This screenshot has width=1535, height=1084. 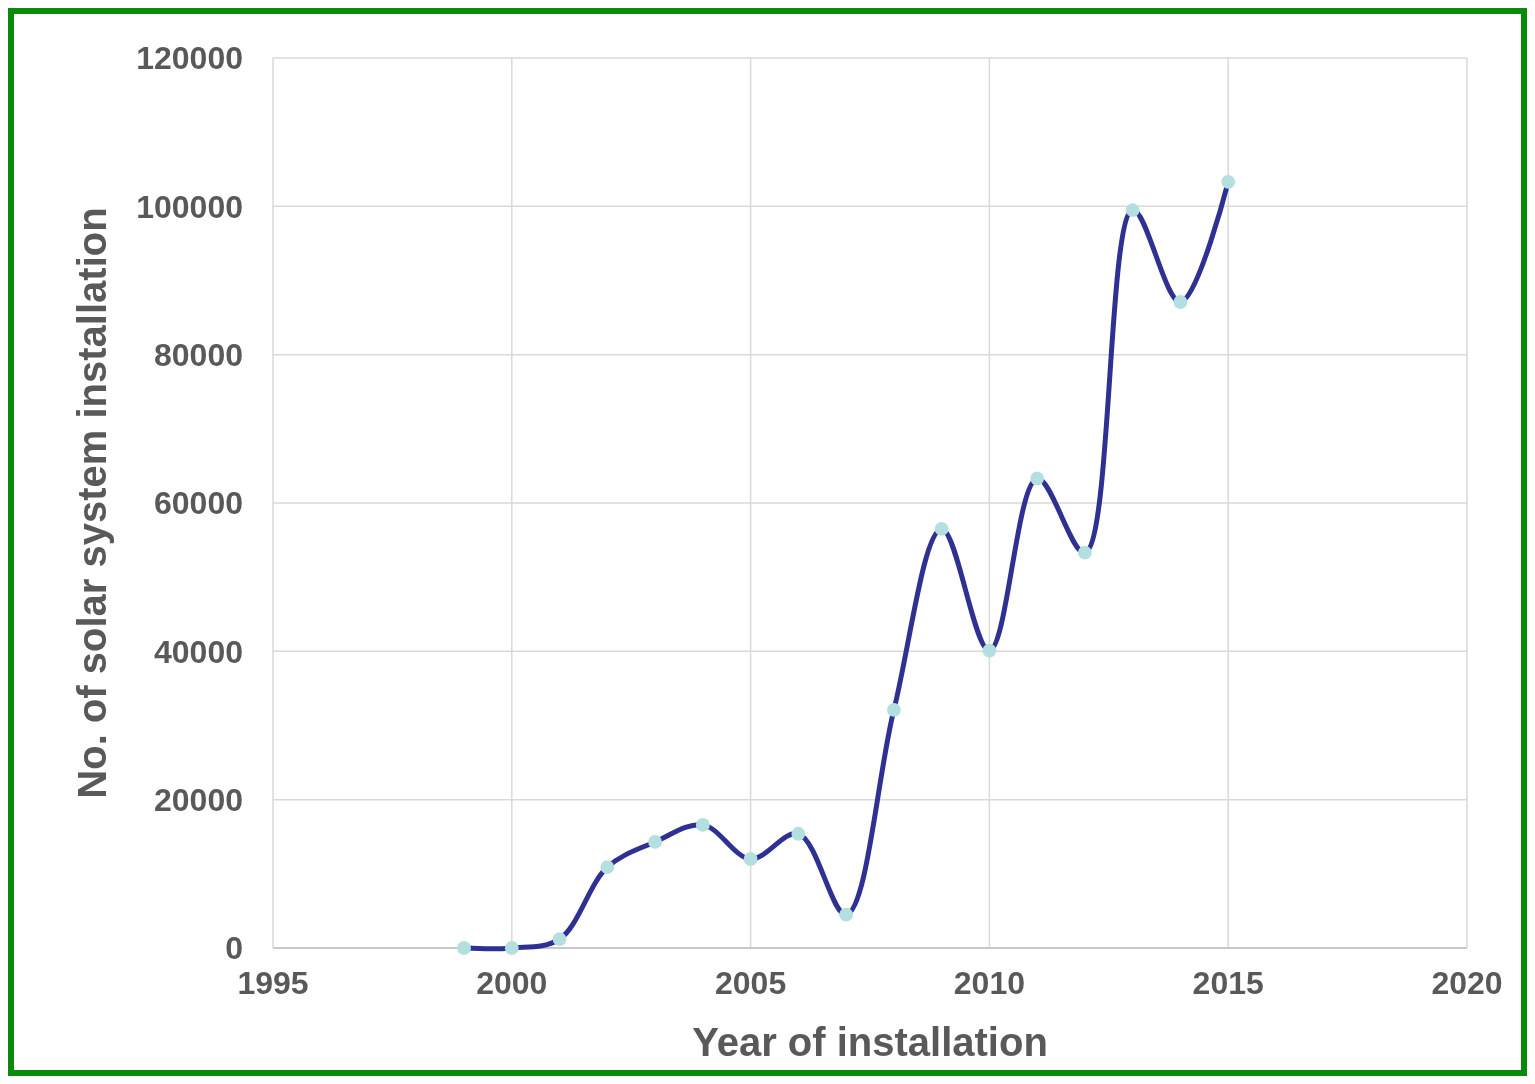 What do you see at coordinates (1467, 983) in the screenshot?
I see `x-tick-label: 2020` at bounding box center [1467, 983].